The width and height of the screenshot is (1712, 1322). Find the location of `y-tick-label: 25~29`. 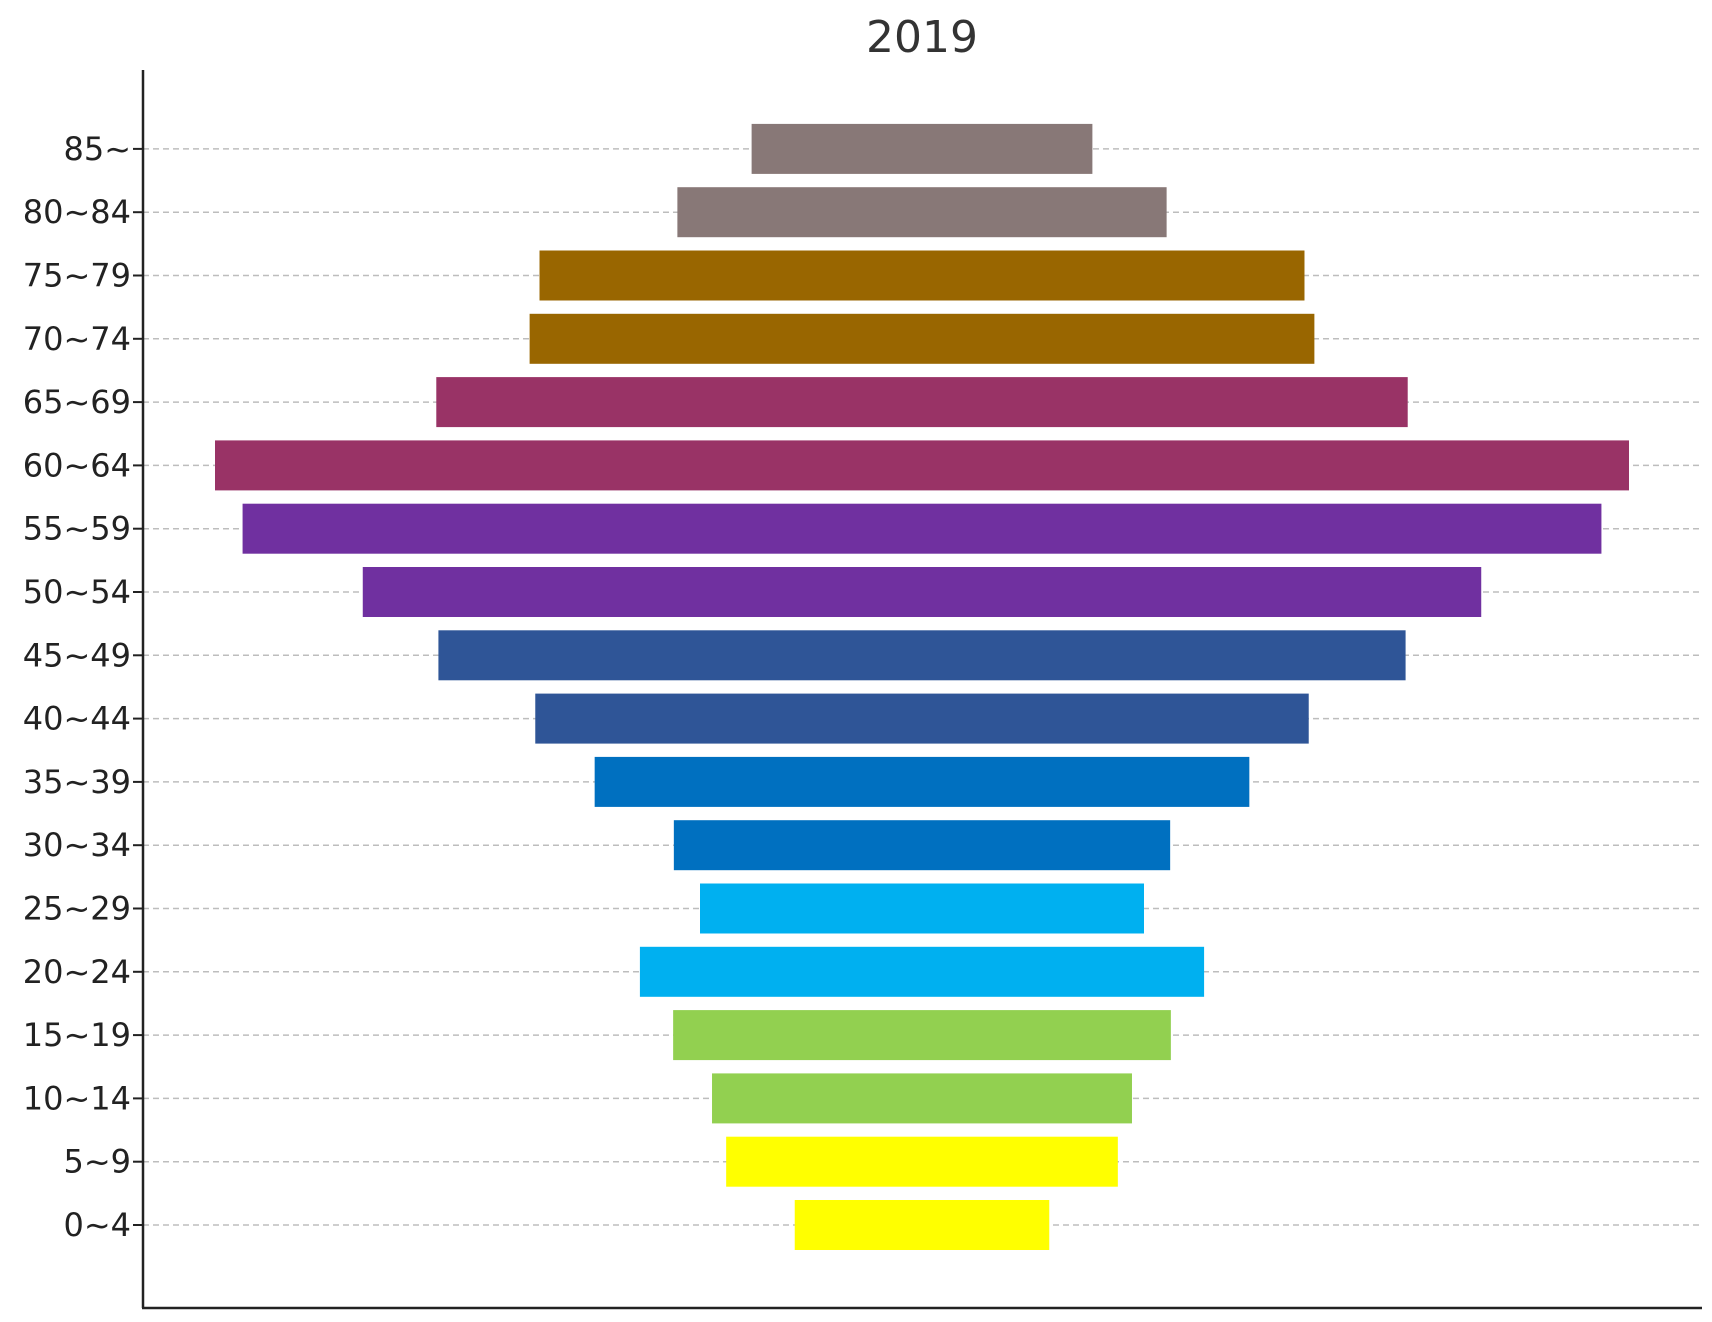

y-tick-label: 25~29 is located at coordinates (77, 909).